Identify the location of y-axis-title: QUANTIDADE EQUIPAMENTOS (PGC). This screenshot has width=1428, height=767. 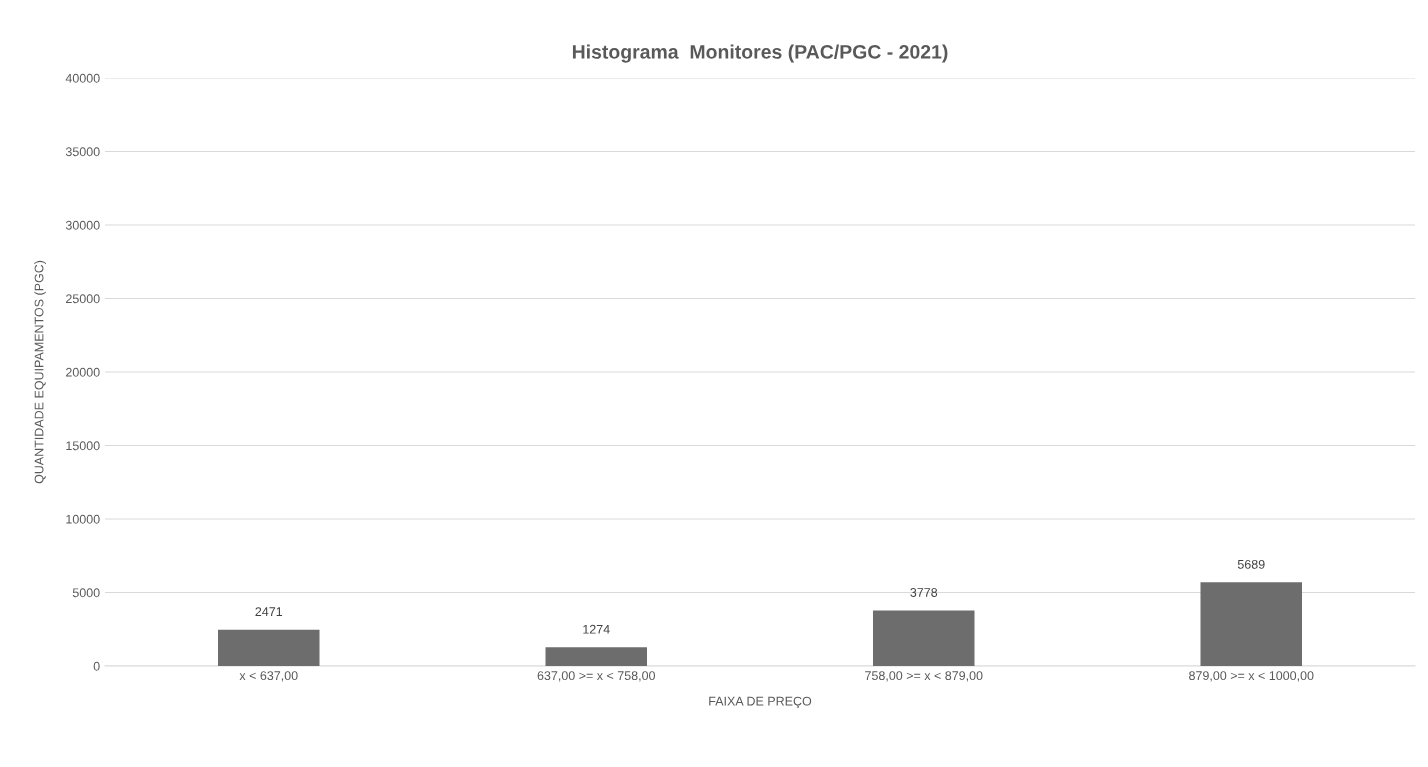
(40, 372).